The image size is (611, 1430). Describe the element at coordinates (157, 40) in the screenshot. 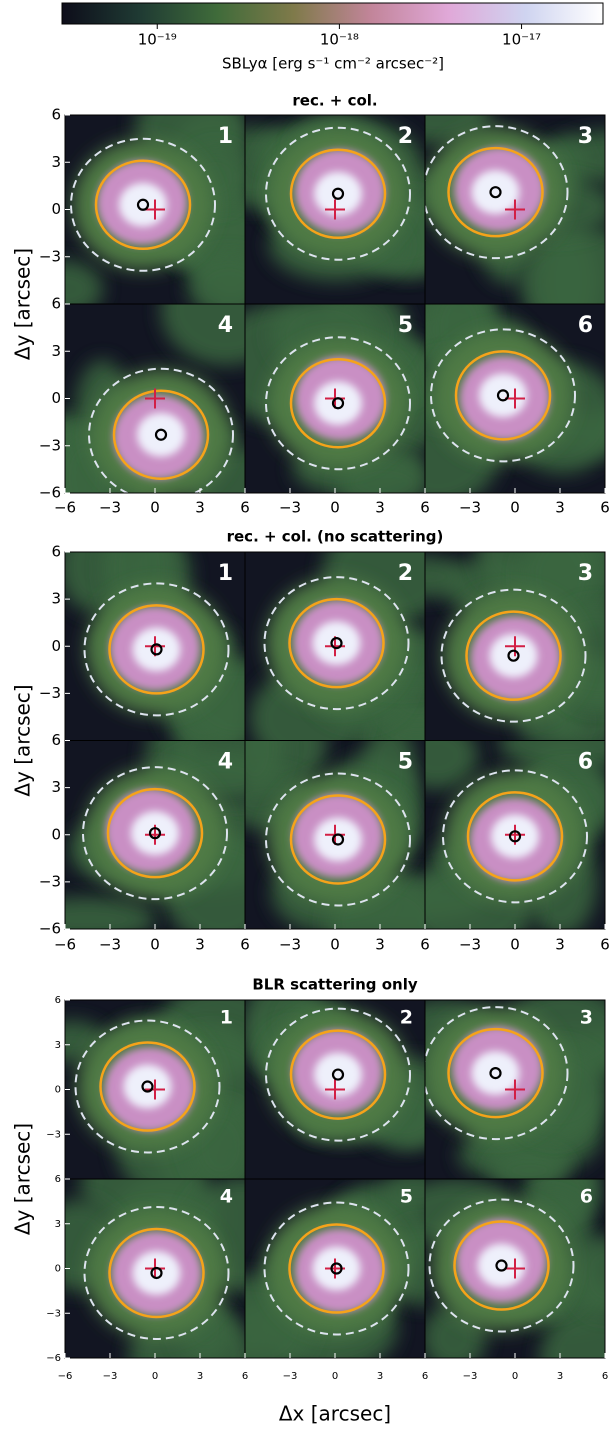

I see `colorbar-tick-label: 10⁻¹⁹` at that location.